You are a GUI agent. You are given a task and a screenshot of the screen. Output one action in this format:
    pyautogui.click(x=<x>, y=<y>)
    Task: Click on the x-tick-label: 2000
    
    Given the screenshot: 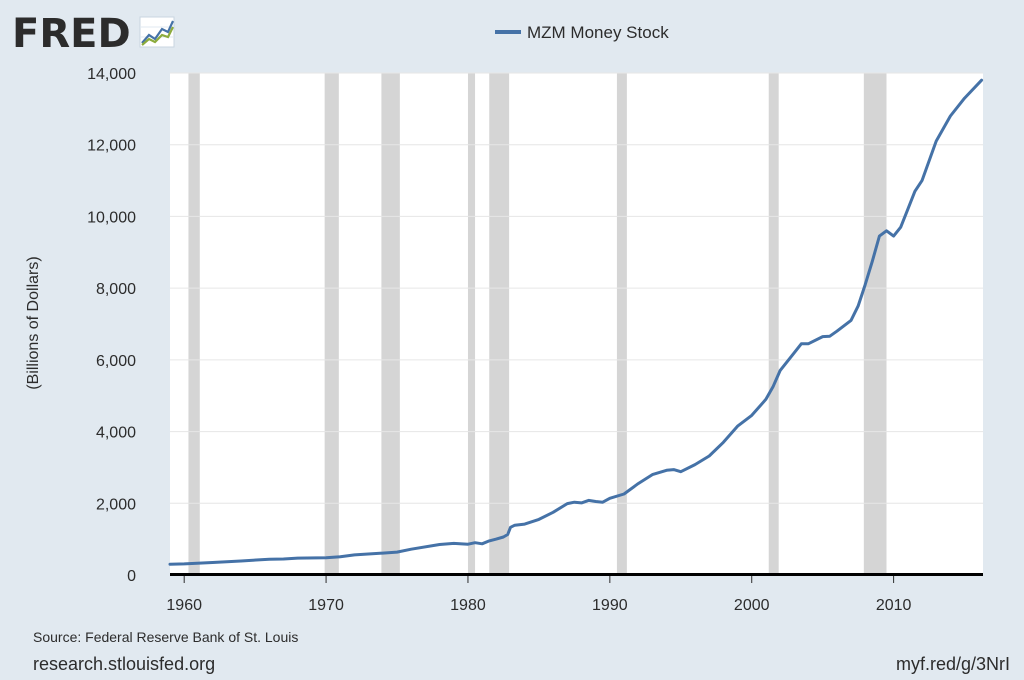 What is the action you would take?
    pyautogui.click(x=752, y=605)
    